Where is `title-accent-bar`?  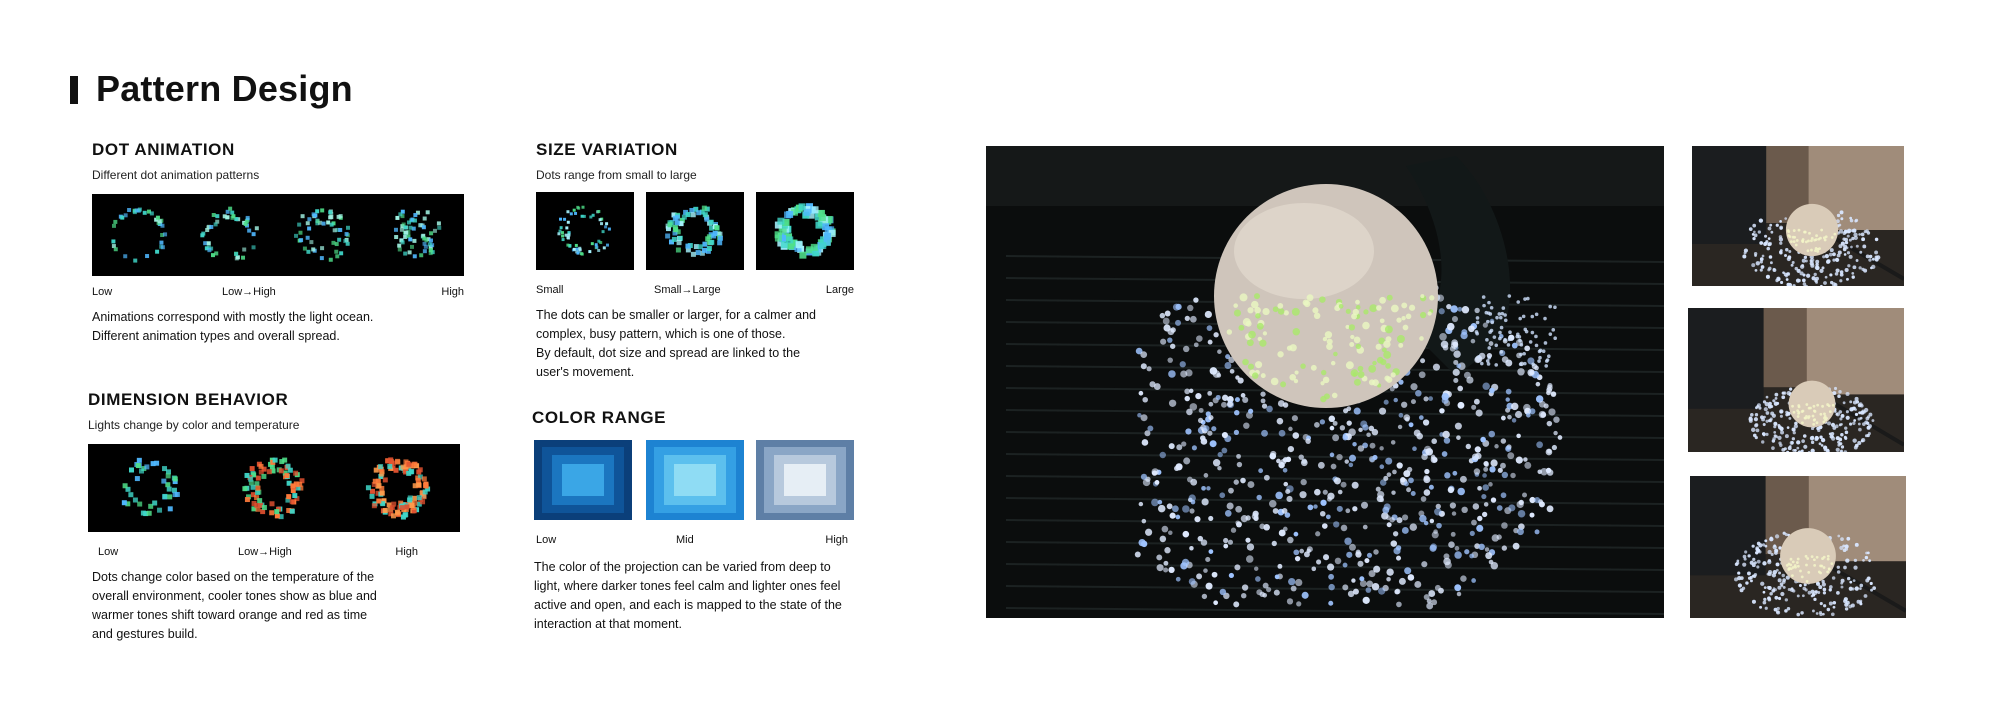 title-accent-bar is located at coordinates (74, 90).